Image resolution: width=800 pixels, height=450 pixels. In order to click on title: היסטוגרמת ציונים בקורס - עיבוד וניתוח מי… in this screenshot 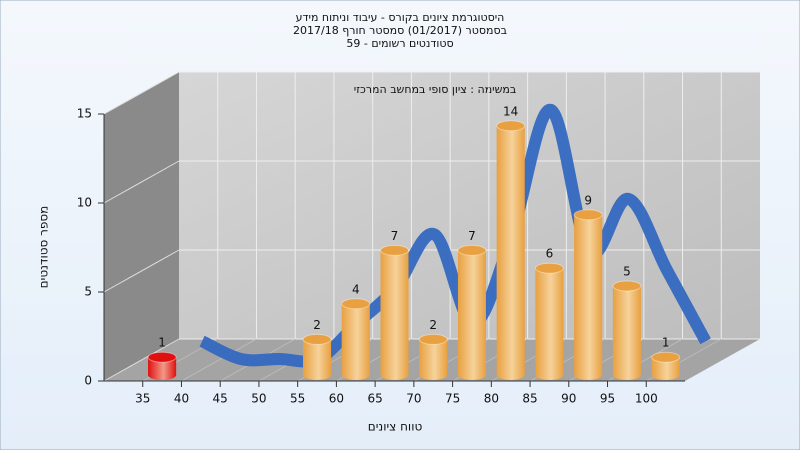, I will do `click(400, 30)`.